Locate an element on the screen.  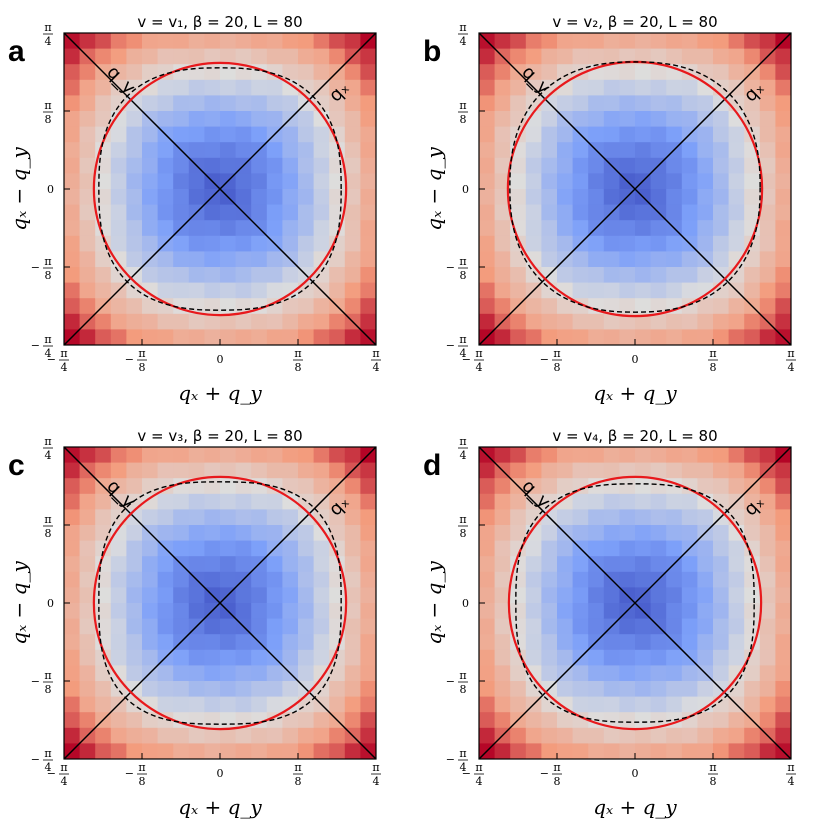
ticks is located at coordinates (220, 189).